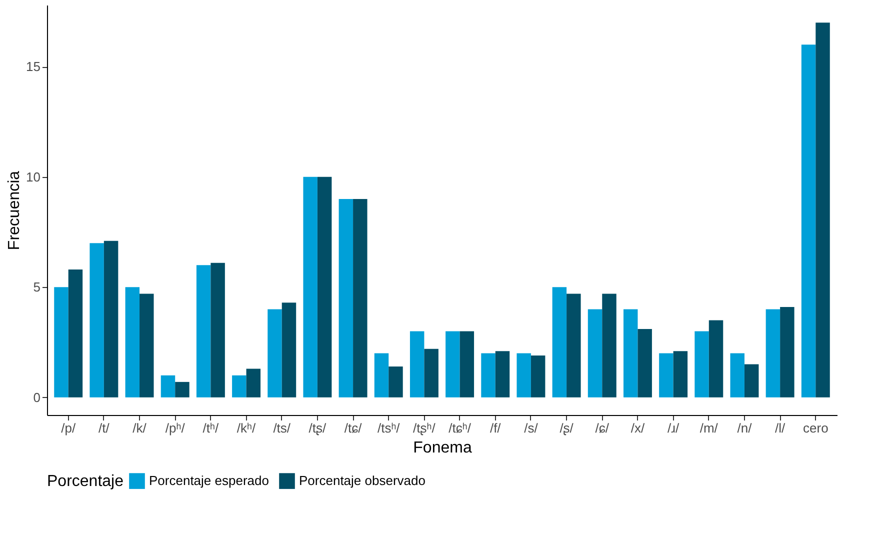 The width and height of the screenshot is (877, 538). I want to click on x-tick-label: /ʂ/, so click(567, 428).